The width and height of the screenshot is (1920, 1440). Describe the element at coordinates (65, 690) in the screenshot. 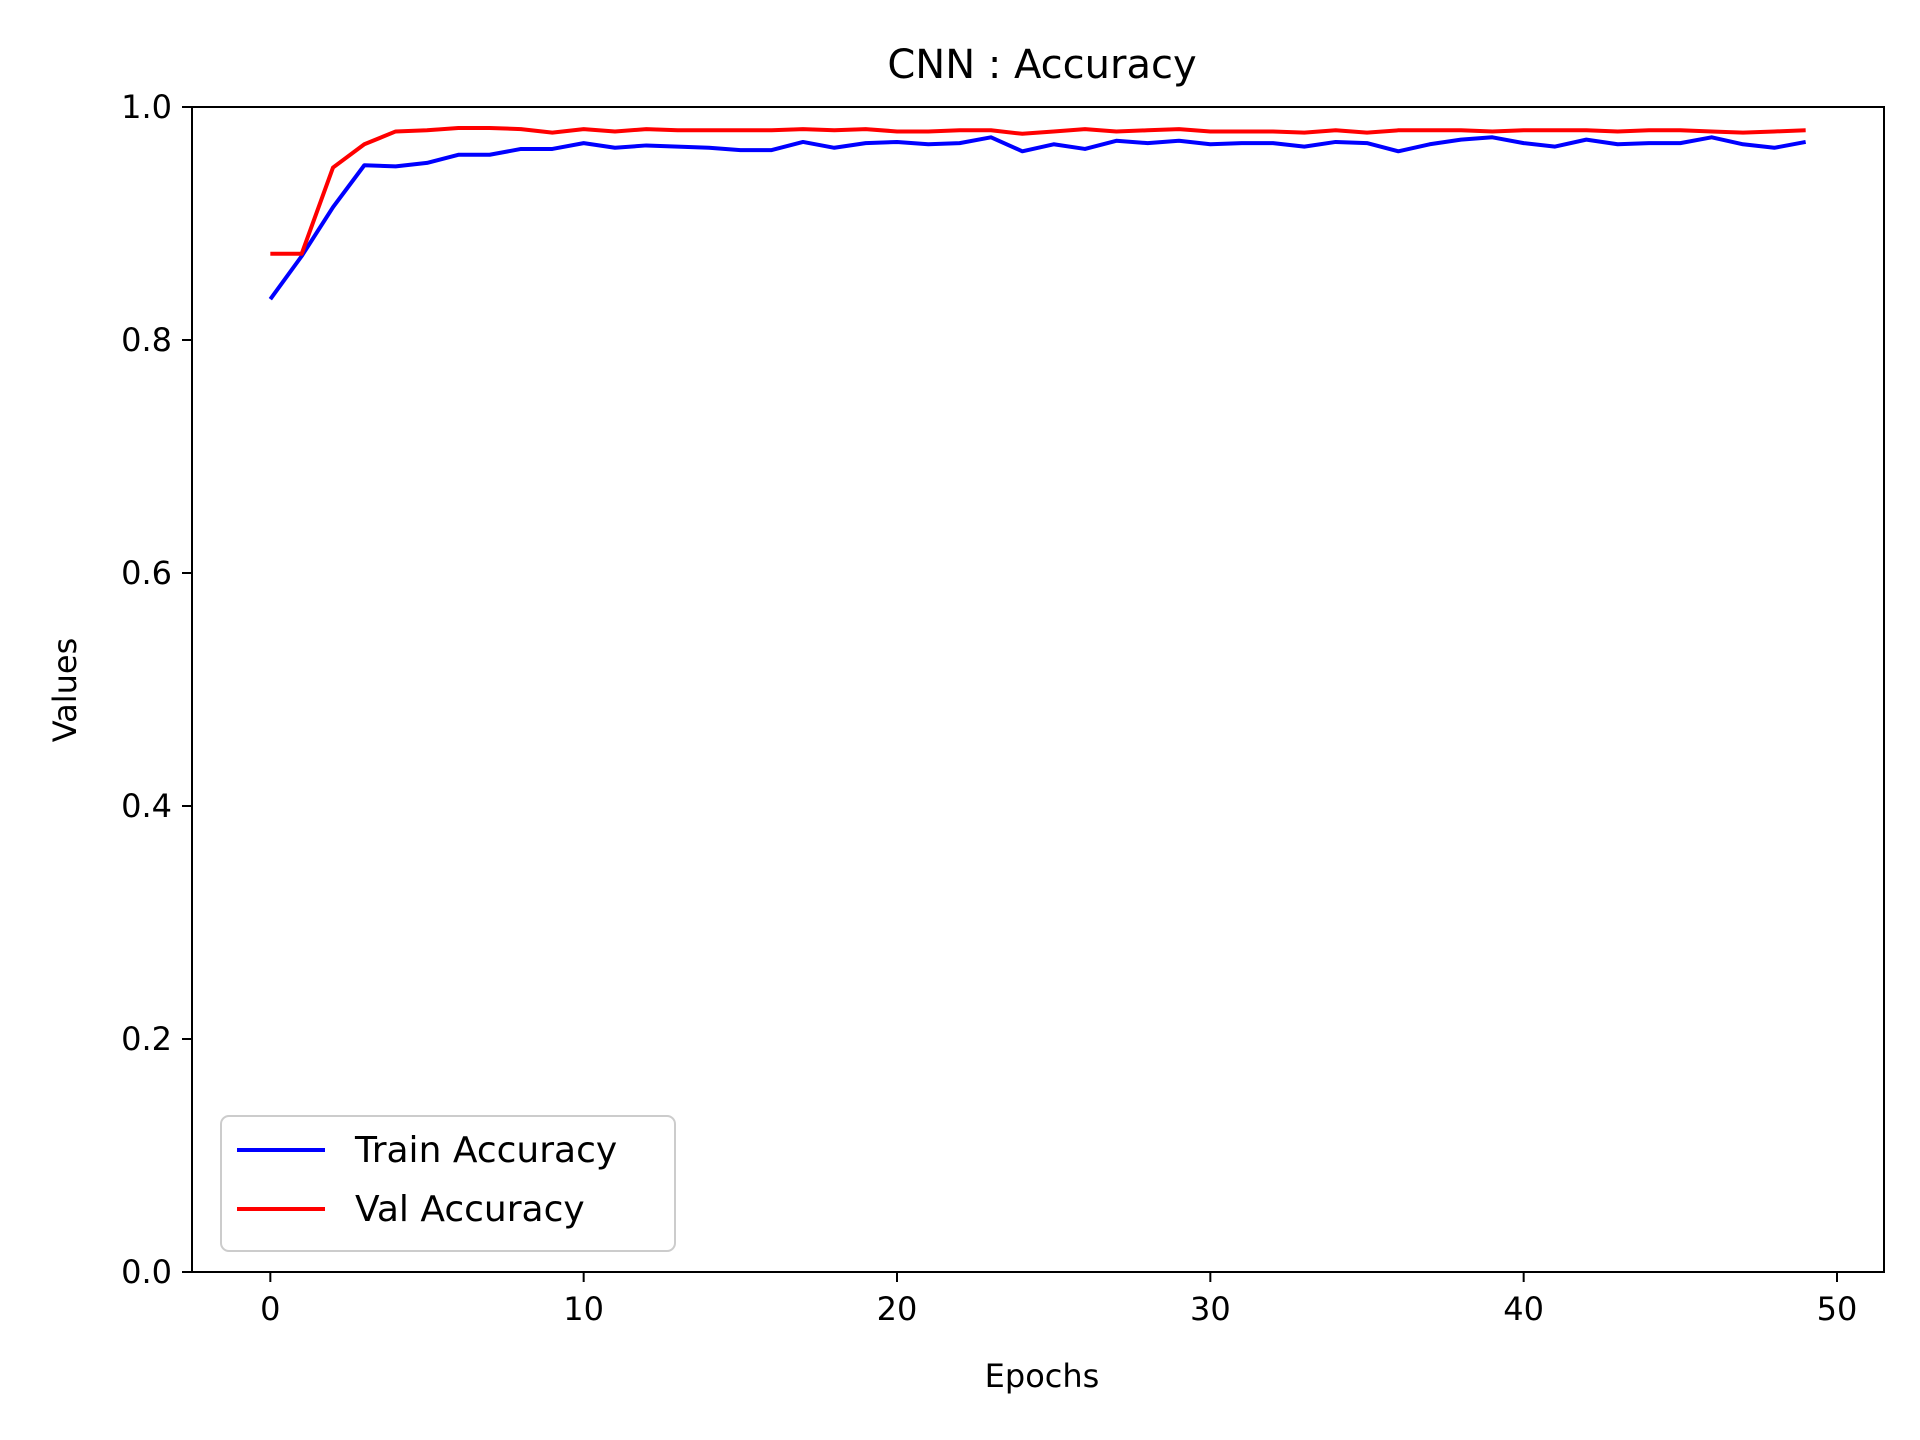

I see `y-axis-label: Values` at that location.